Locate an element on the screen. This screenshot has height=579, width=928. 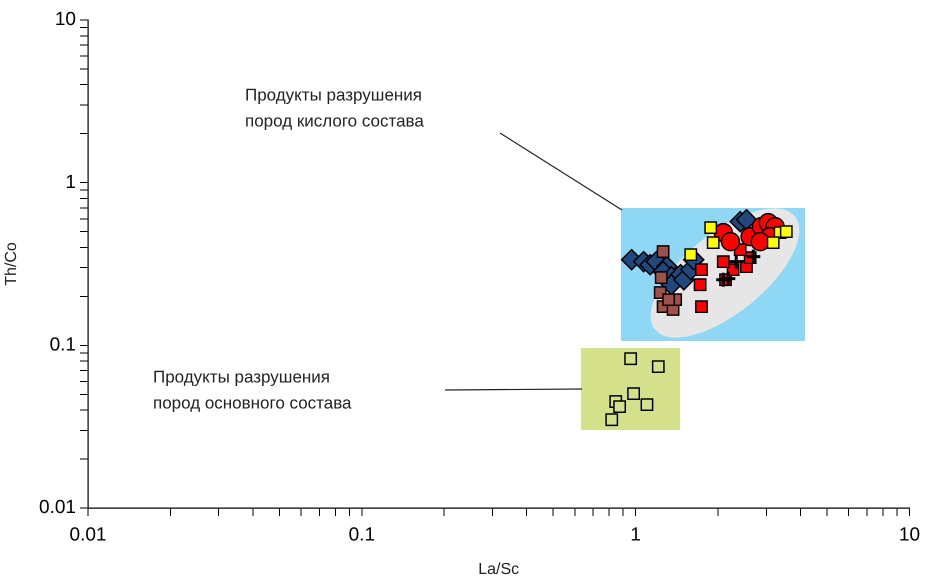
y-tick-label: 1 is located at coordinates (70, 182).